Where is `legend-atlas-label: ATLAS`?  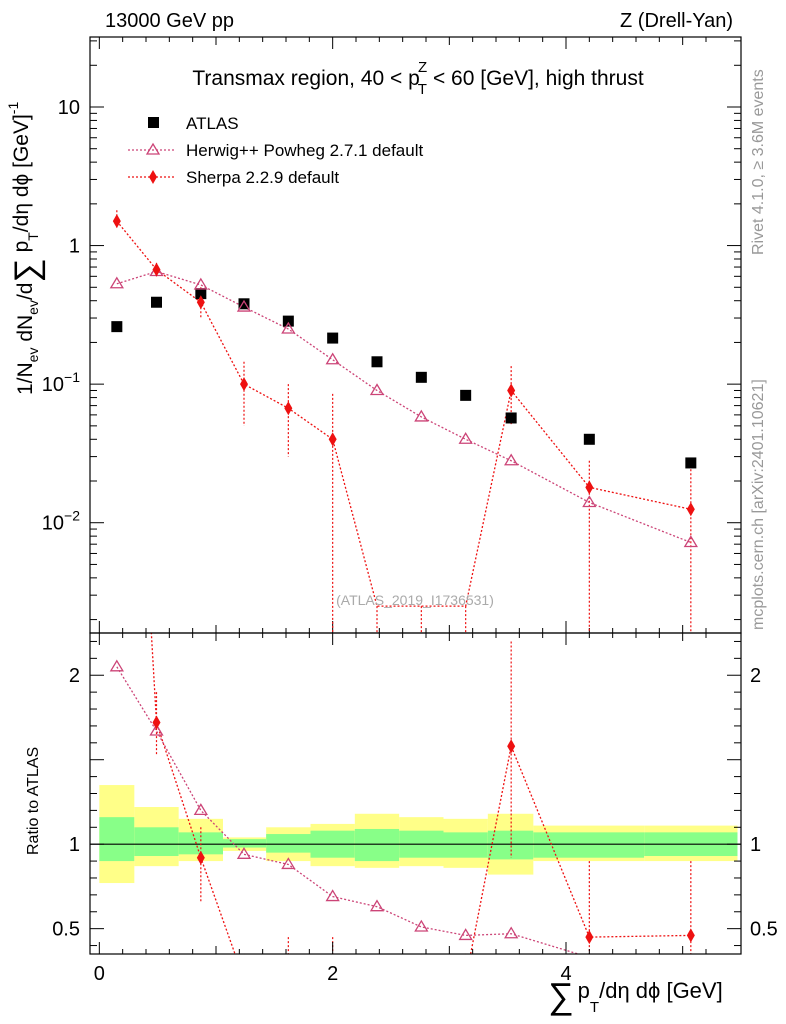 legend-atlas-label: ATLAS is located at coordinates (212, 123).